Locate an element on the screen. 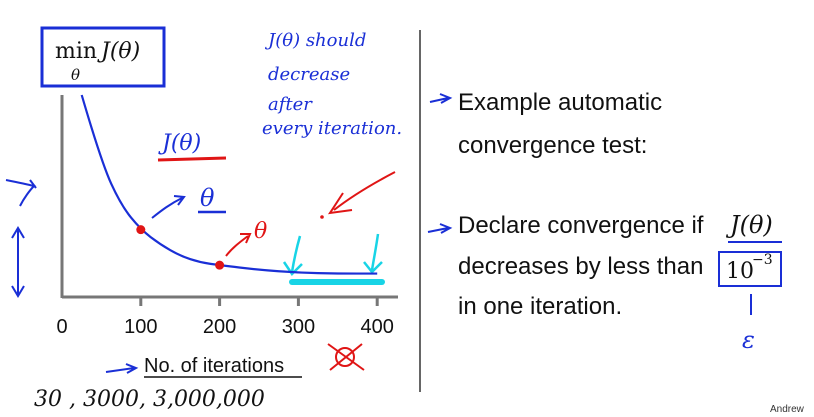 The height and width of the screenshot is (417, 814). x-tick-label: 200 is located at coordinates (219, 327).